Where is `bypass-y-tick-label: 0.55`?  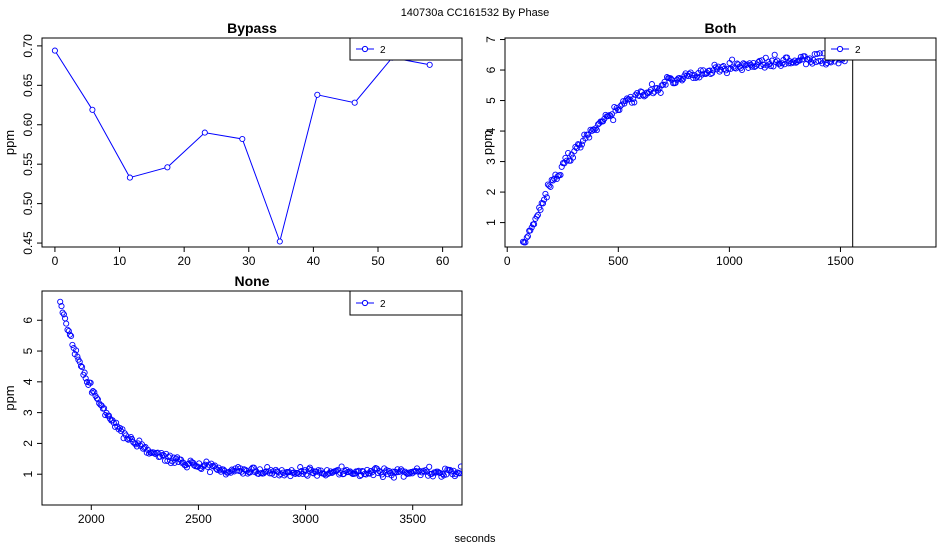
bypass-y-tick-label: 0.55 is located at coordinates (28, 164).